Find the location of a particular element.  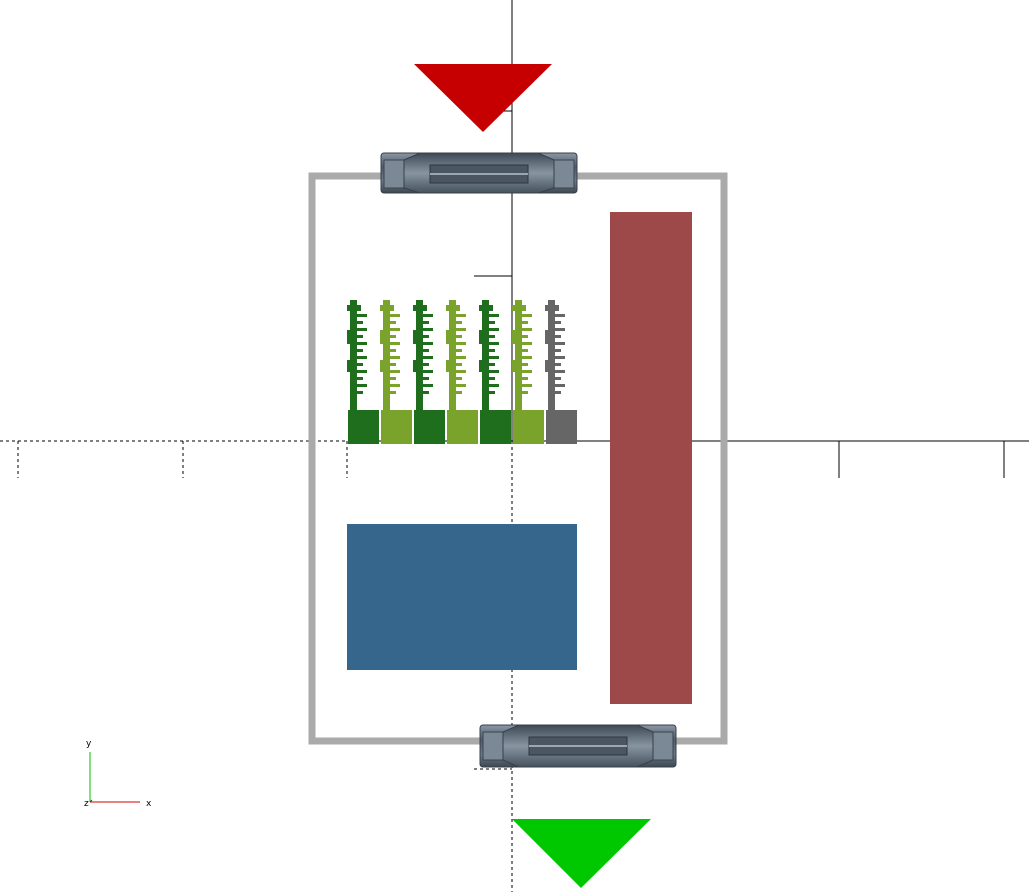

gizmo-y-label: y is located at coordinates (89, 744).